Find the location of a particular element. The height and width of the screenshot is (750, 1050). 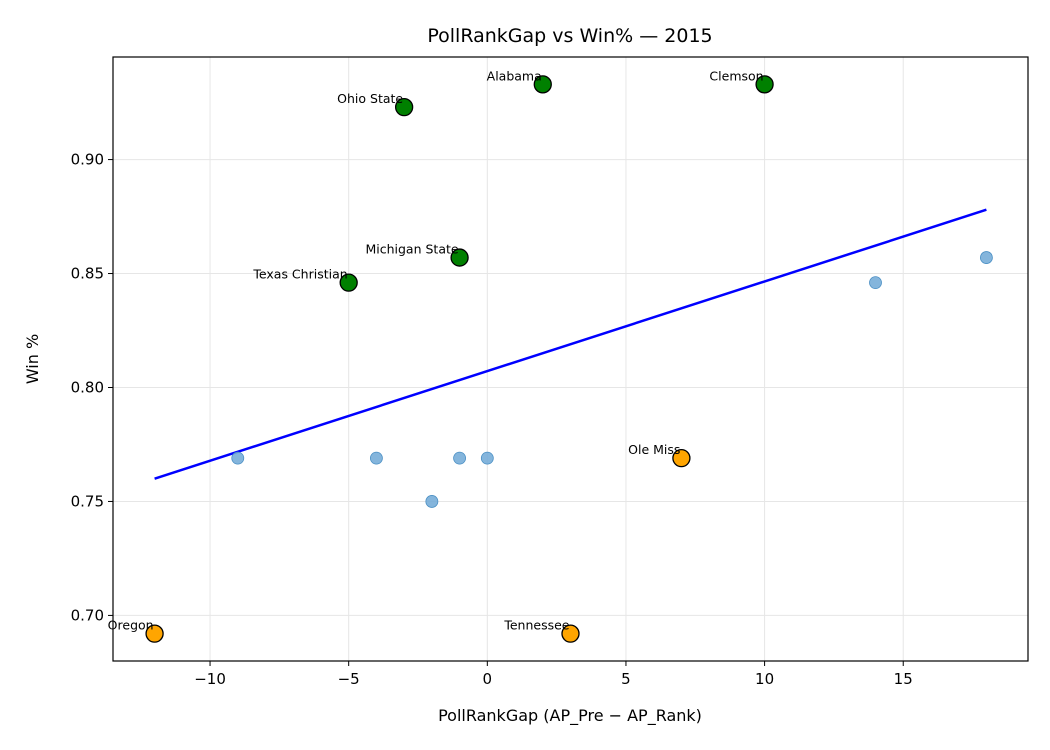

x-tick-label: −5 is located at coordinates (349, 679).